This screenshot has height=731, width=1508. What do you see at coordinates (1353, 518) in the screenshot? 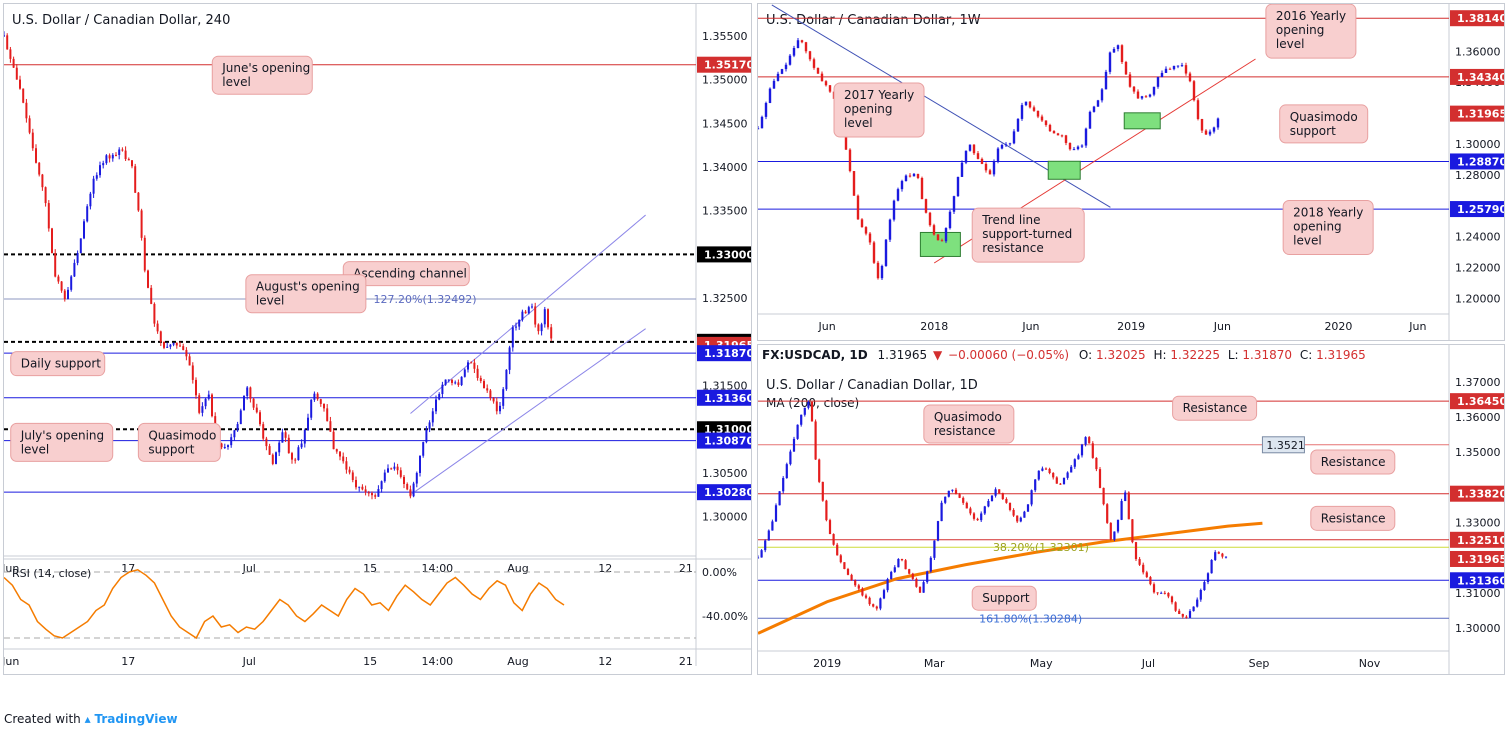
I see `d1-callout-box` at bounding box center [1353, 518].